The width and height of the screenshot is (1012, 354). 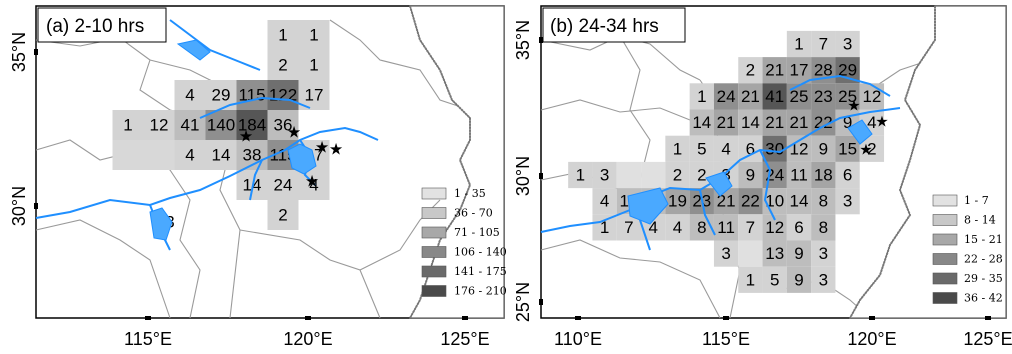 I want to click on legend-label: 8 - 14, so click(x=980, y=220).